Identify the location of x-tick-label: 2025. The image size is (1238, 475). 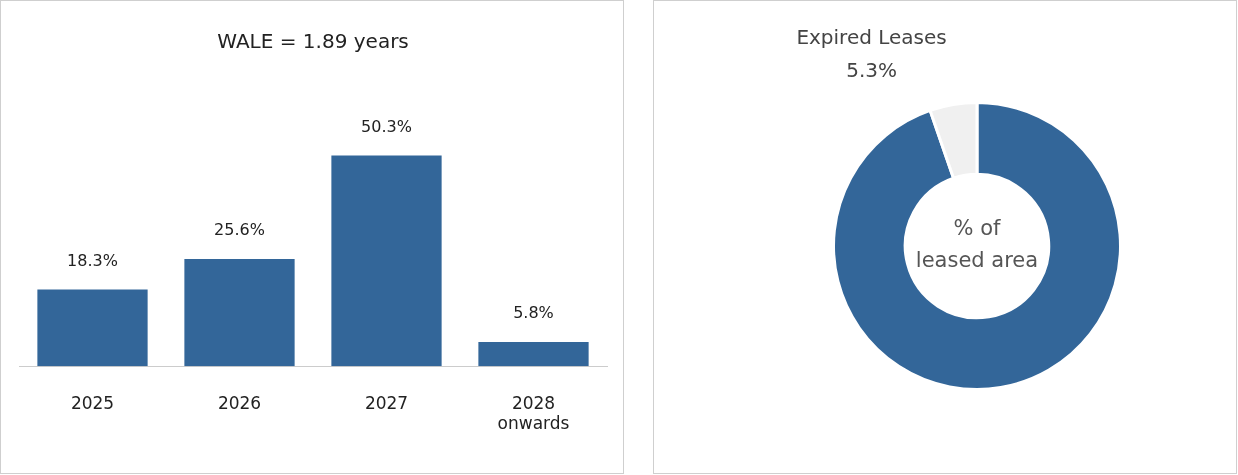
(92, 402).